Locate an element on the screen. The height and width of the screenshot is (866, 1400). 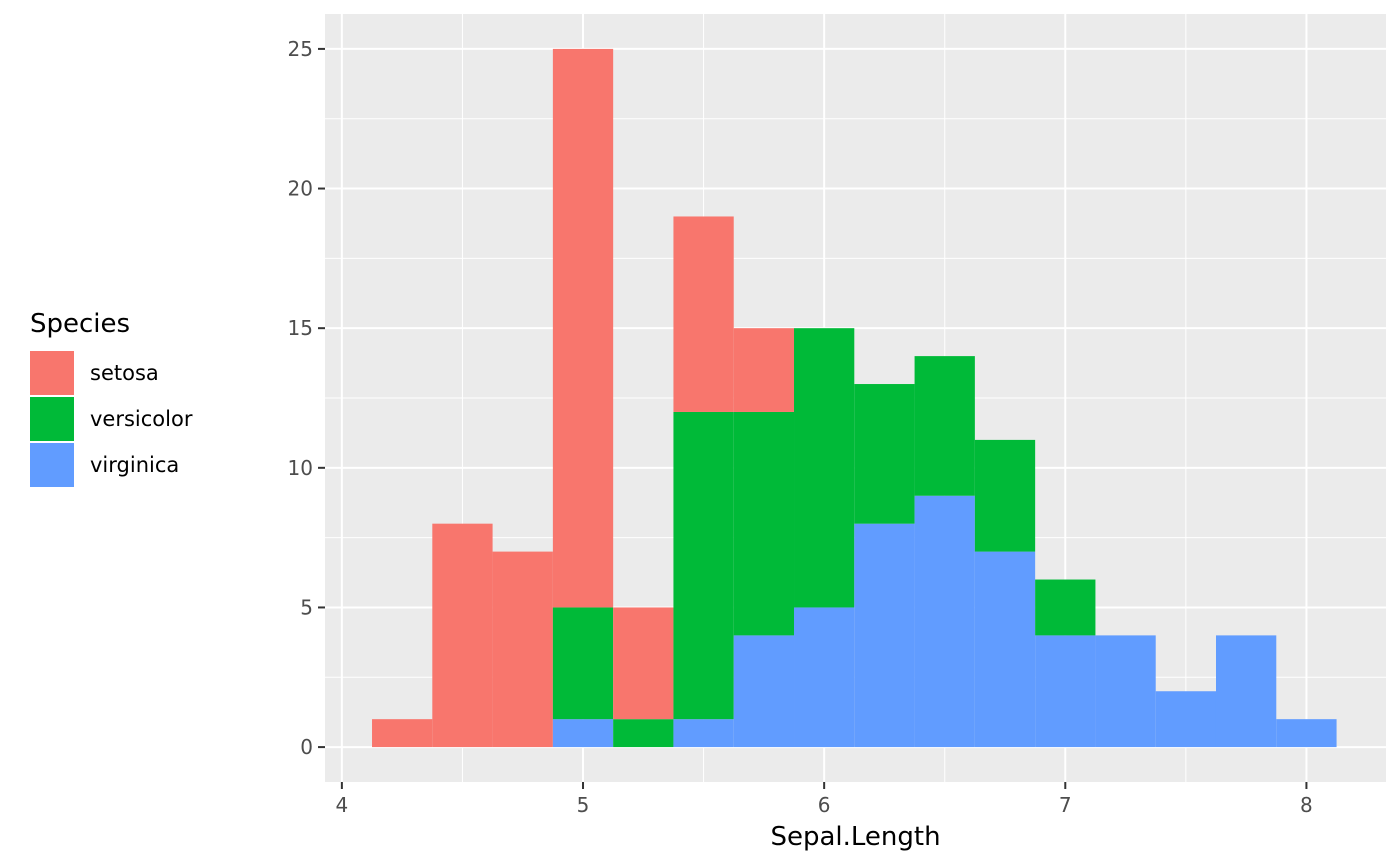
legend-key-setosa is located at coordinates (52, 373).